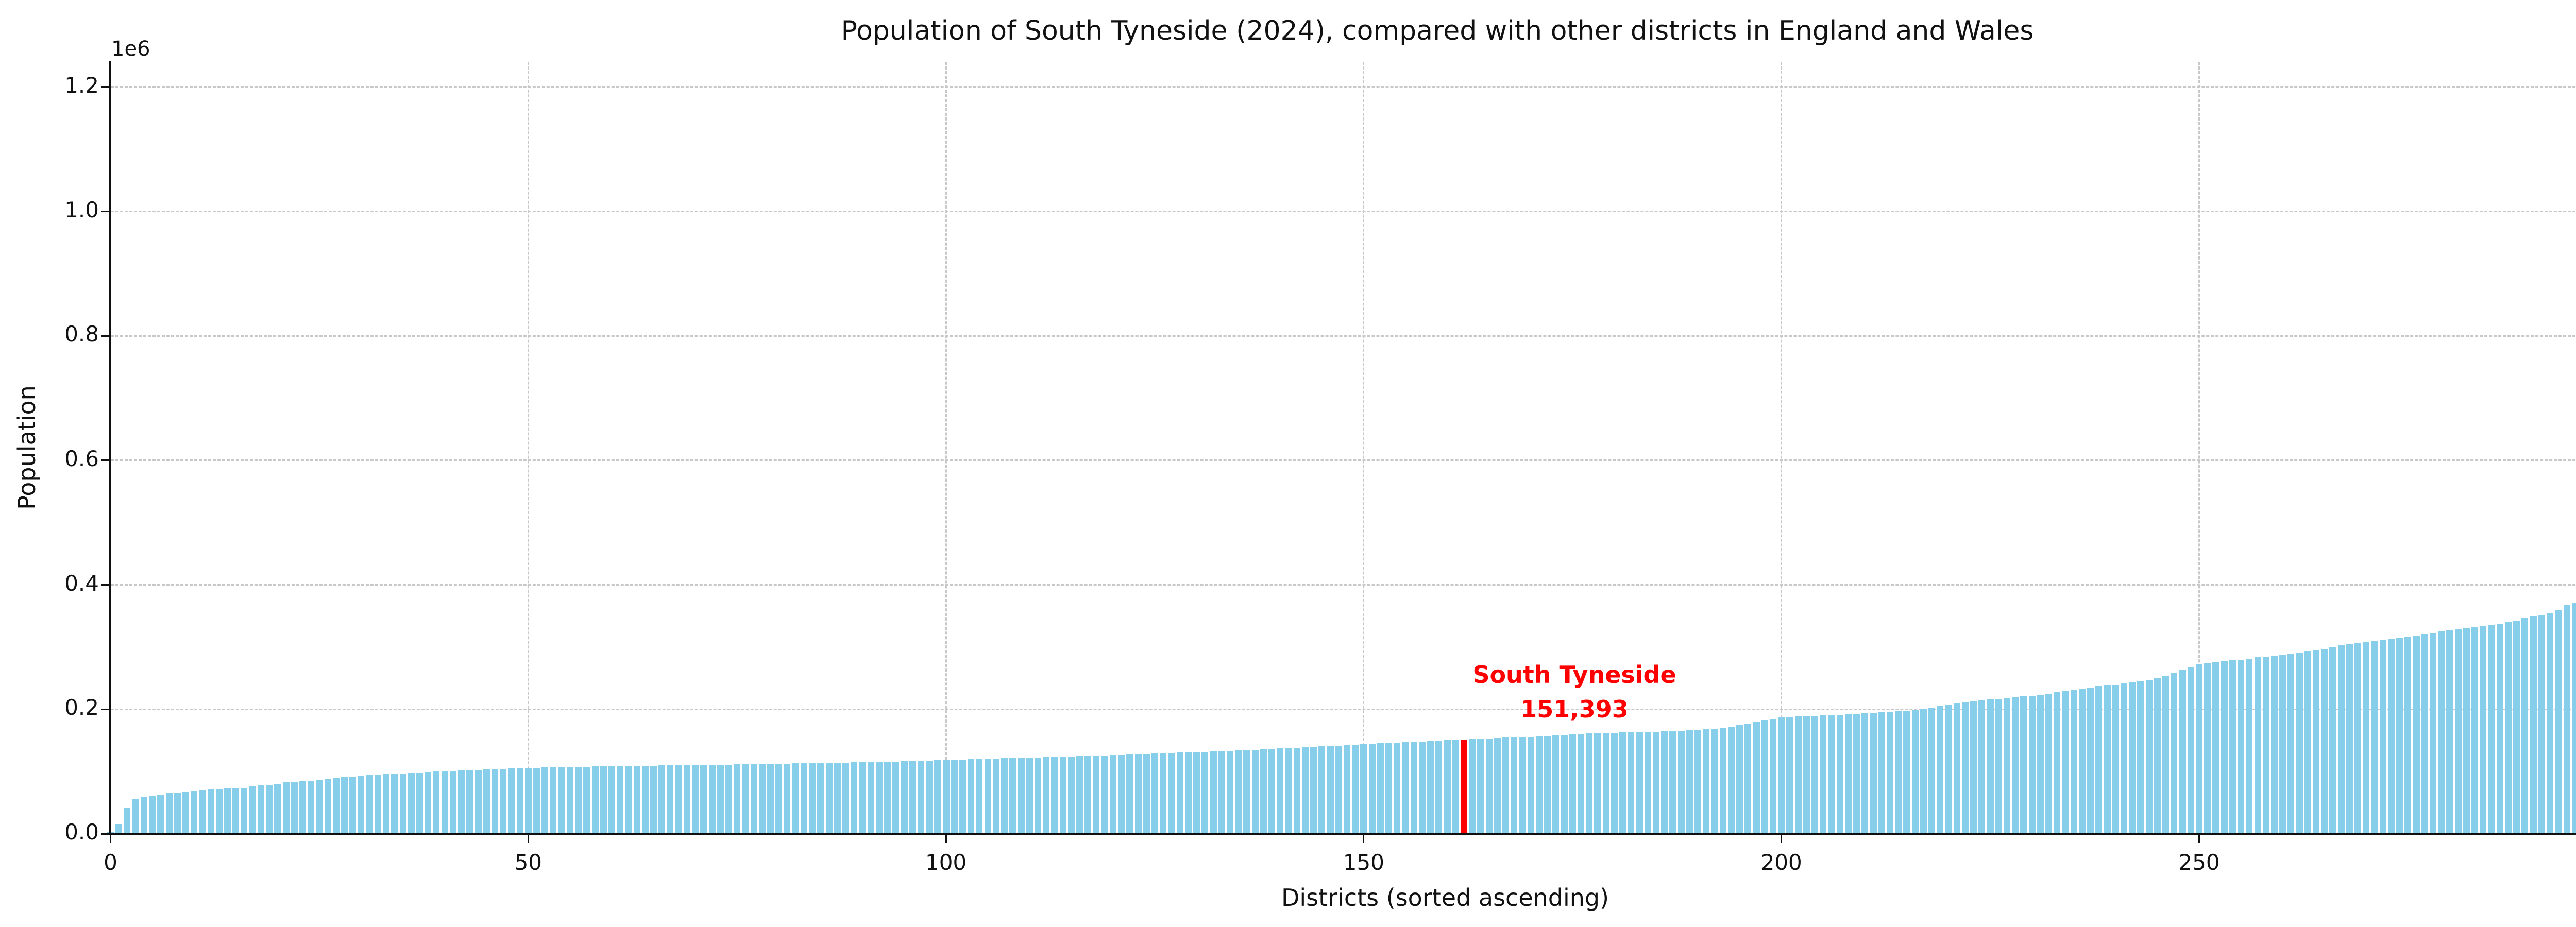 The height and width of the screenshot is (927, 2576). Describe the element at coordinates (81, 334) in the screenshot. I see `y-tick-label: 0.8` at that location.